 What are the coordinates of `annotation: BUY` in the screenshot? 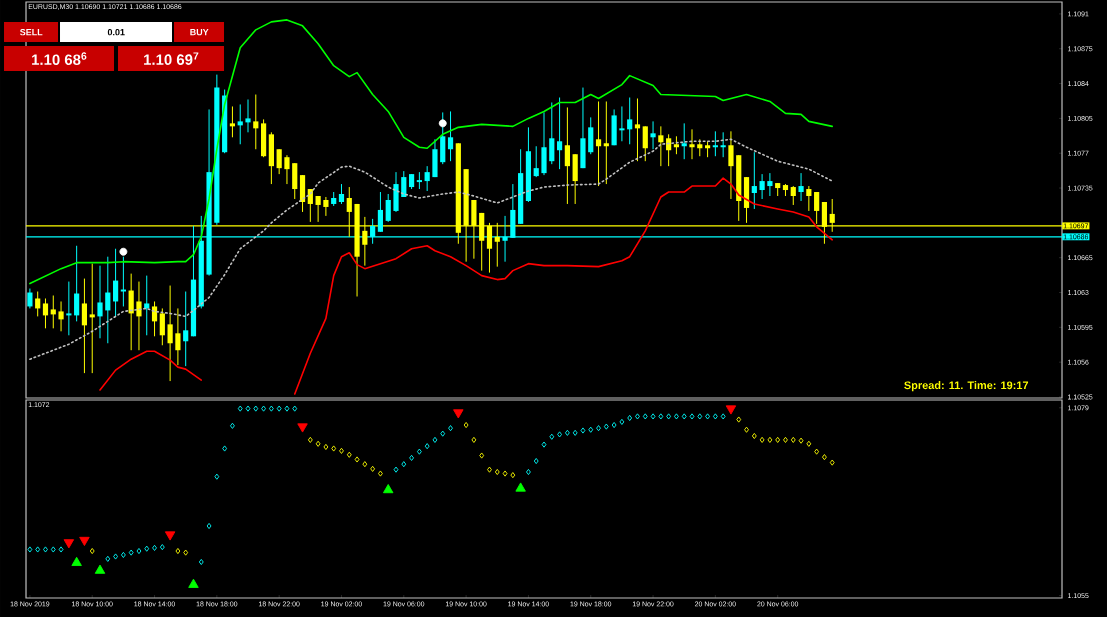 It's located at (199, 32).